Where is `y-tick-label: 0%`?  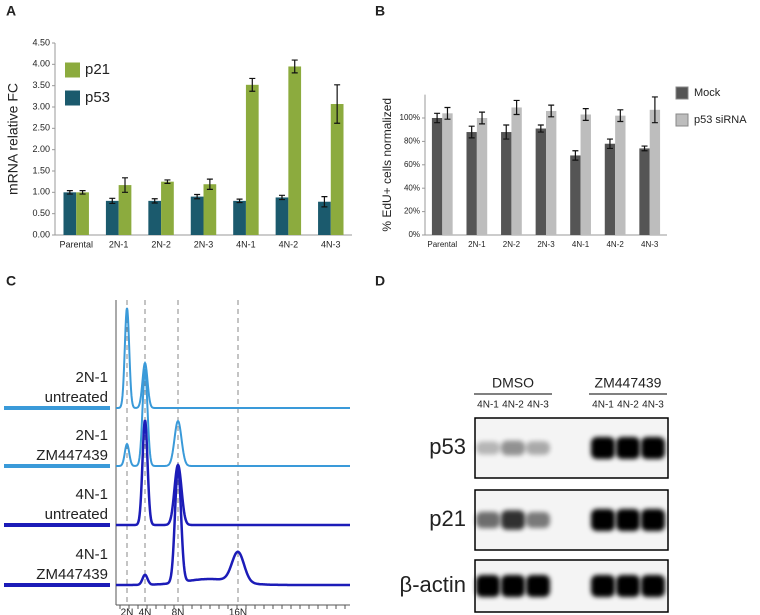
y-tick-label: 0% is located at coordinates (414, 234).